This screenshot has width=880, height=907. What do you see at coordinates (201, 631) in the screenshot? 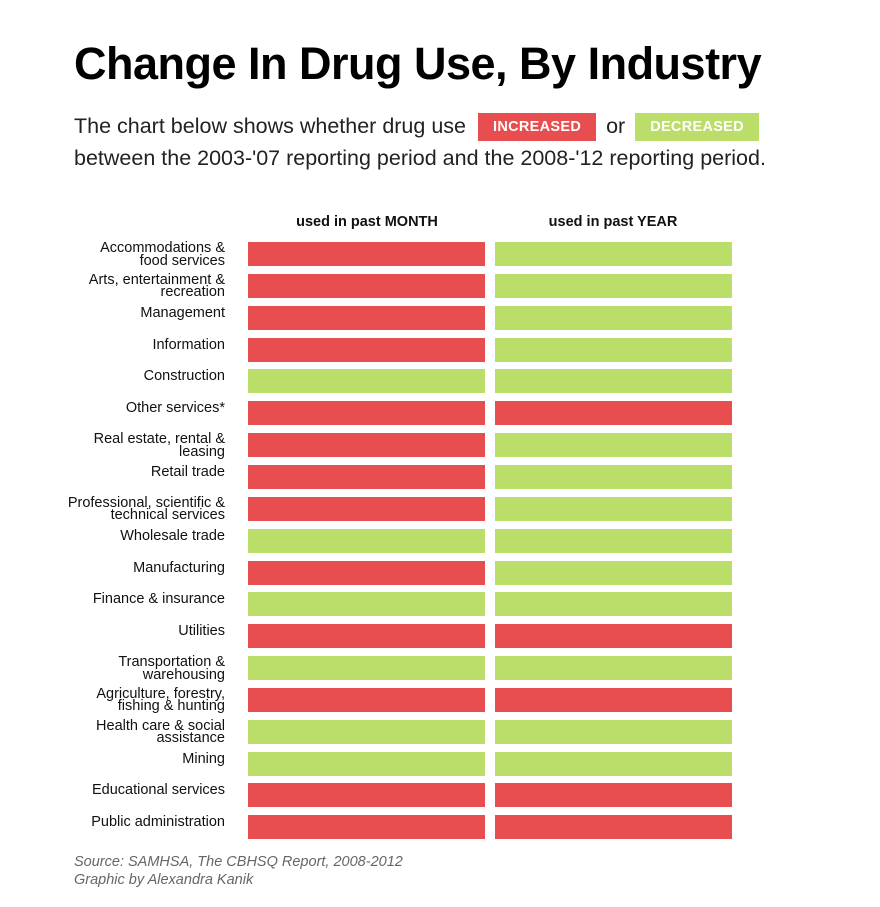
I see `row-label-line: Utilities` at bounding box center [201, 631].